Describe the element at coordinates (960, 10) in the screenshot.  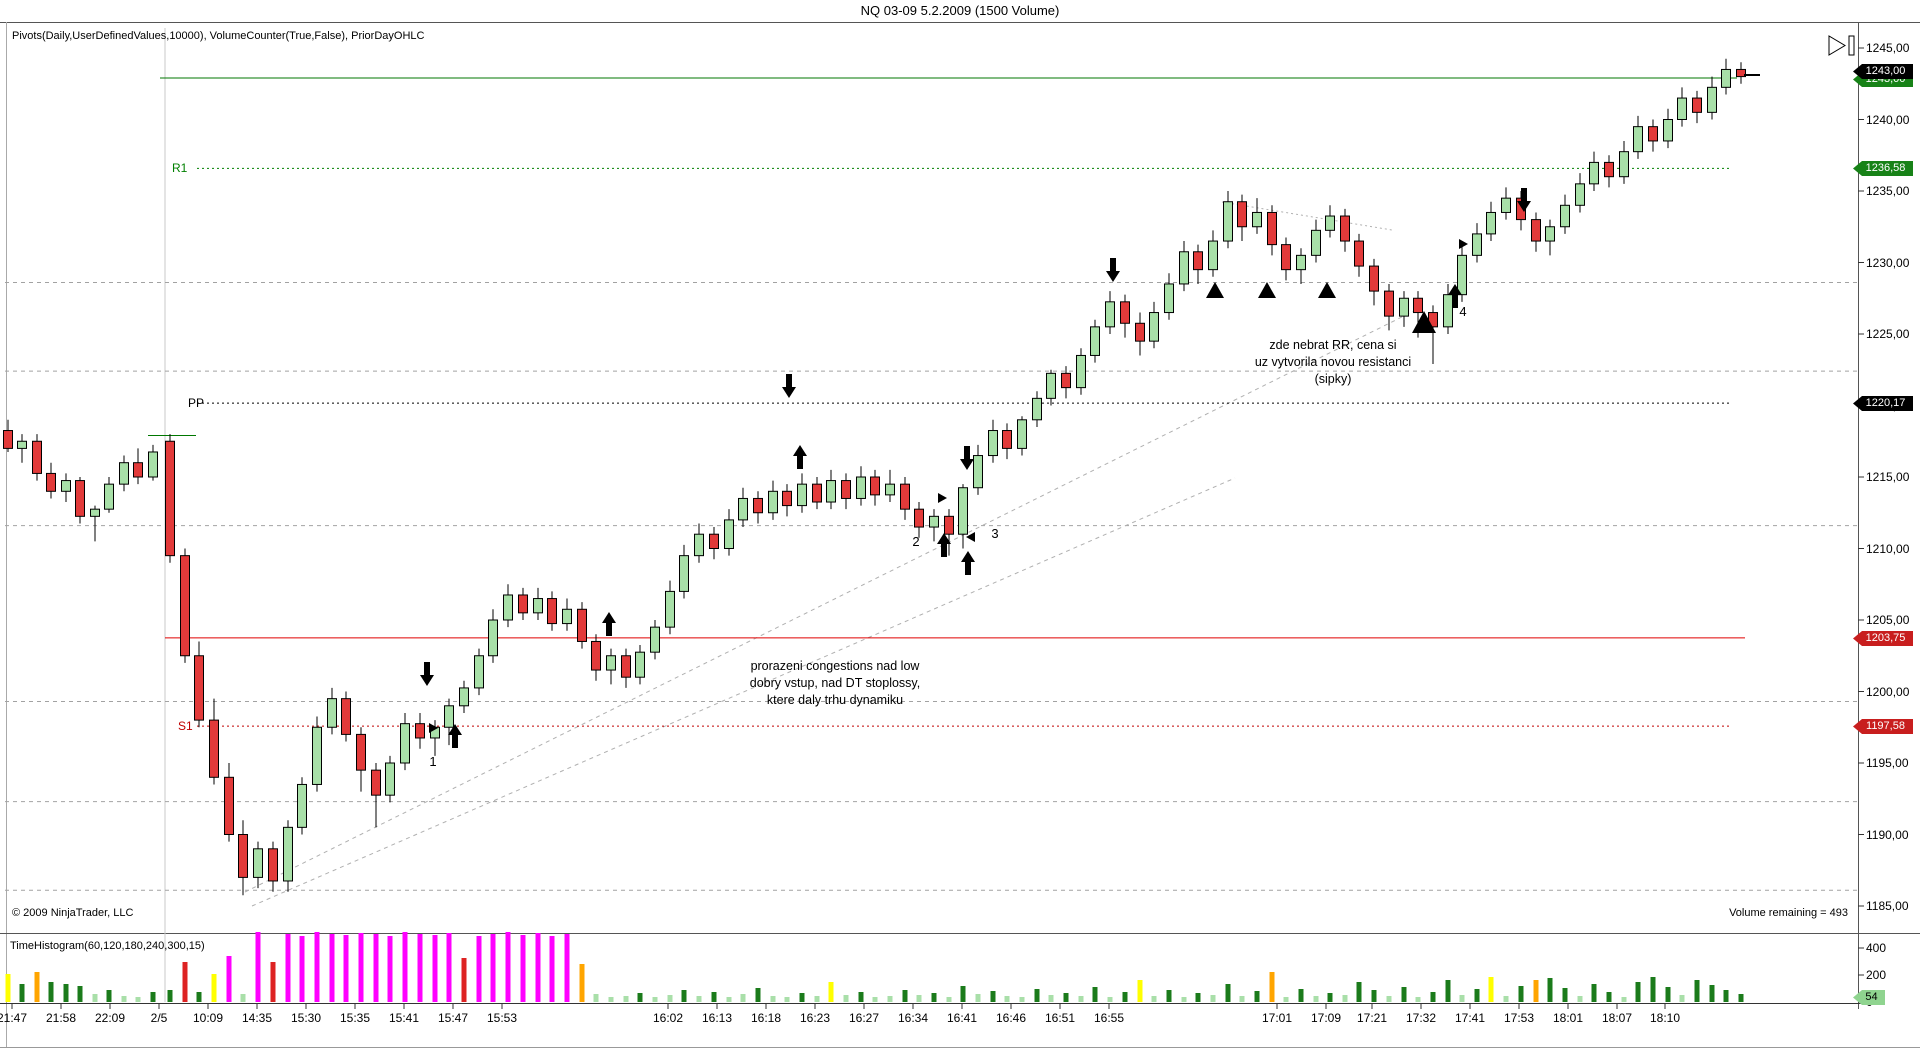
I see `chart-title: NQ 03-09 5.2.2009 (1500 Volume)` at that location.